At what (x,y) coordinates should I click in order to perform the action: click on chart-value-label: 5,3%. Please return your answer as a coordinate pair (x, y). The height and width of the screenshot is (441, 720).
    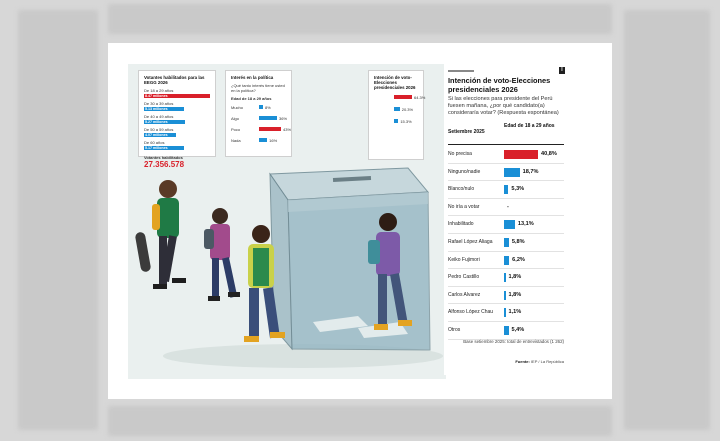
    Looking at the image, I should click on (518, 189).